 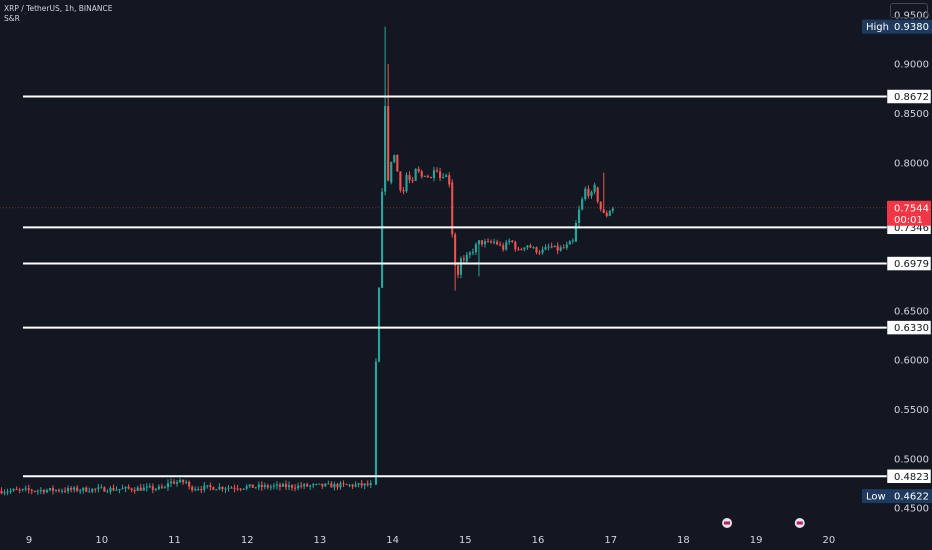 What do you see at coordinates (911, 497) in the screenshot?
I see `low-label-value: 0.4622` at bounding box center [911, 497].